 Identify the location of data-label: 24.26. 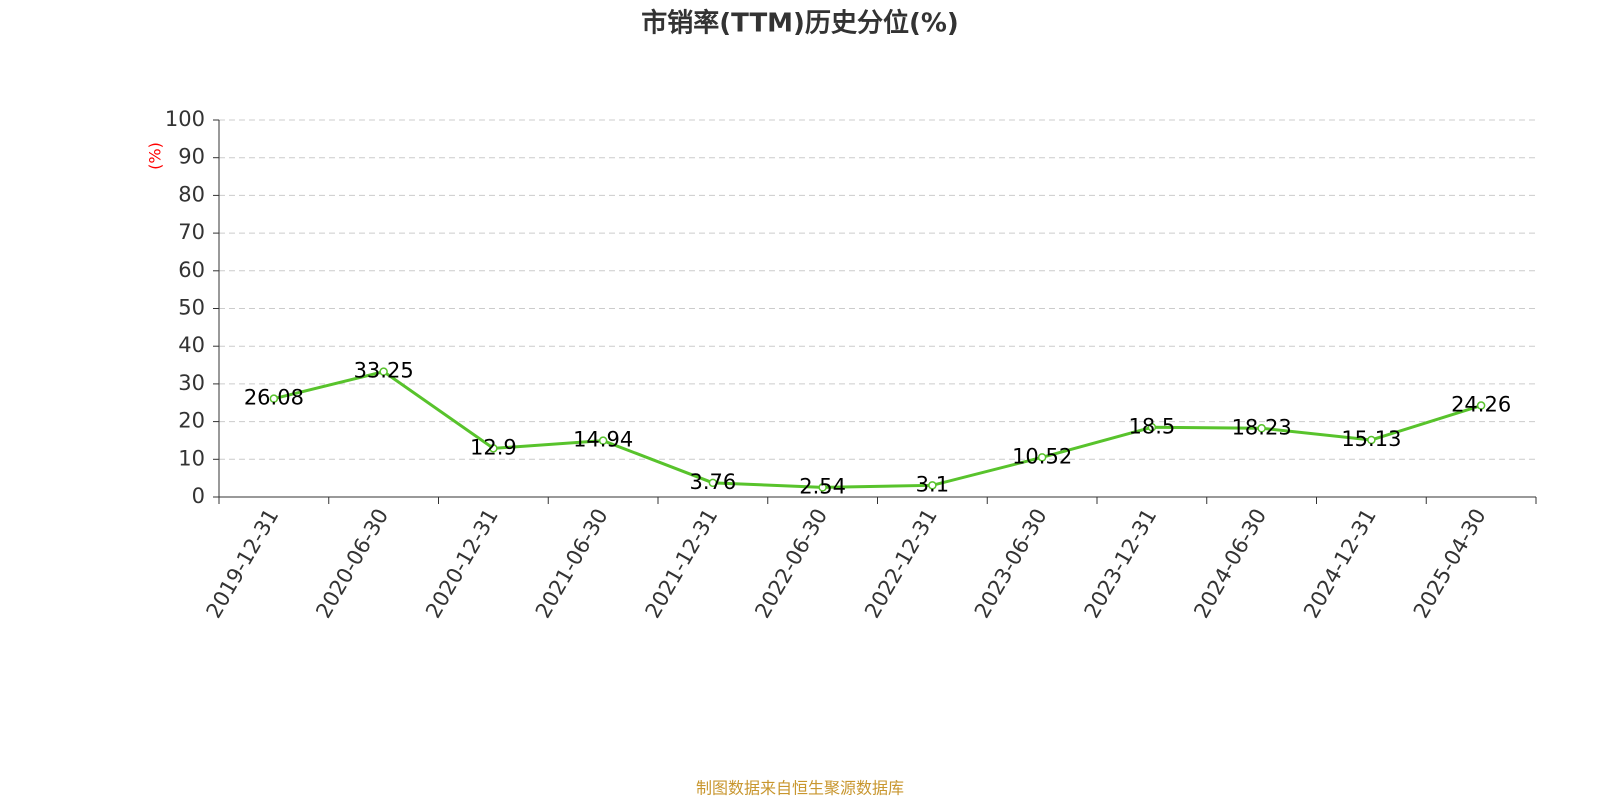
(1481, 405).